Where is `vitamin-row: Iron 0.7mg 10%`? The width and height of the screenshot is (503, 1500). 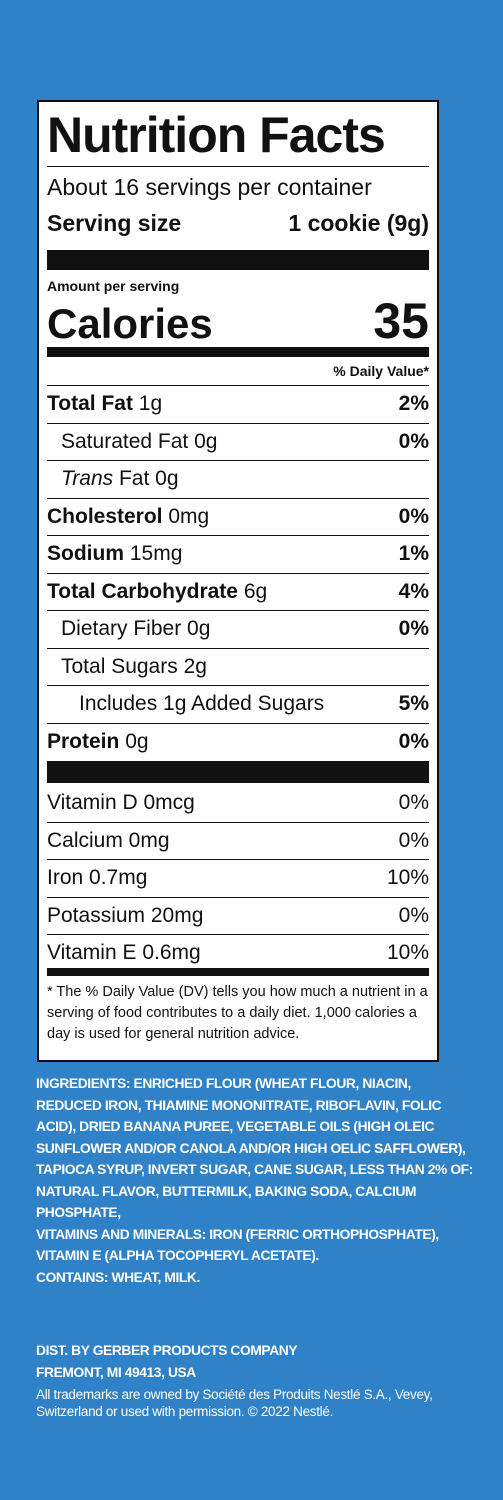
vitamin-row: Iron 0.7mg 10% is located at coordinates (238, 878).